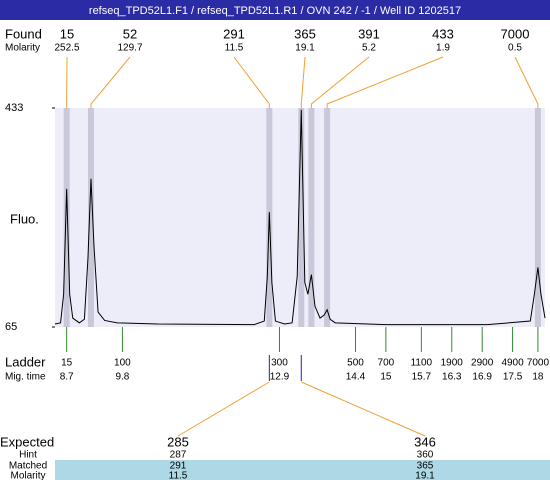  I want to click on found-molarity: 252.5, so click(66, 48).